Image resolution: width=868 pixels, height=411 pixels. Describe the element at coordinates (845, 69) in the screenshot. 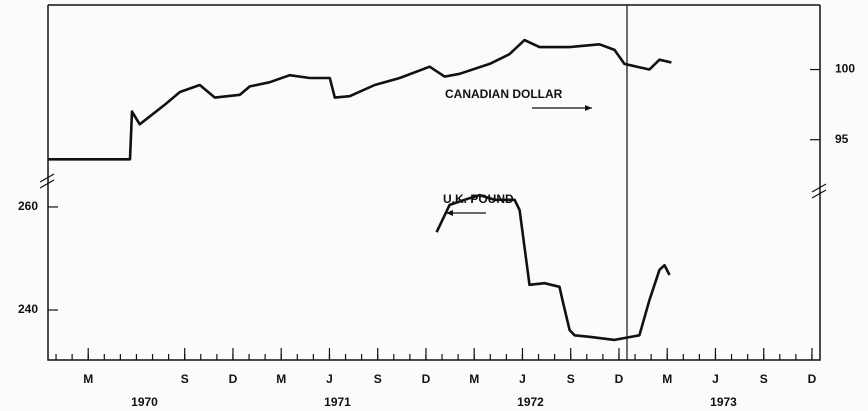

I see `y2-tick-label: 100` at that location.